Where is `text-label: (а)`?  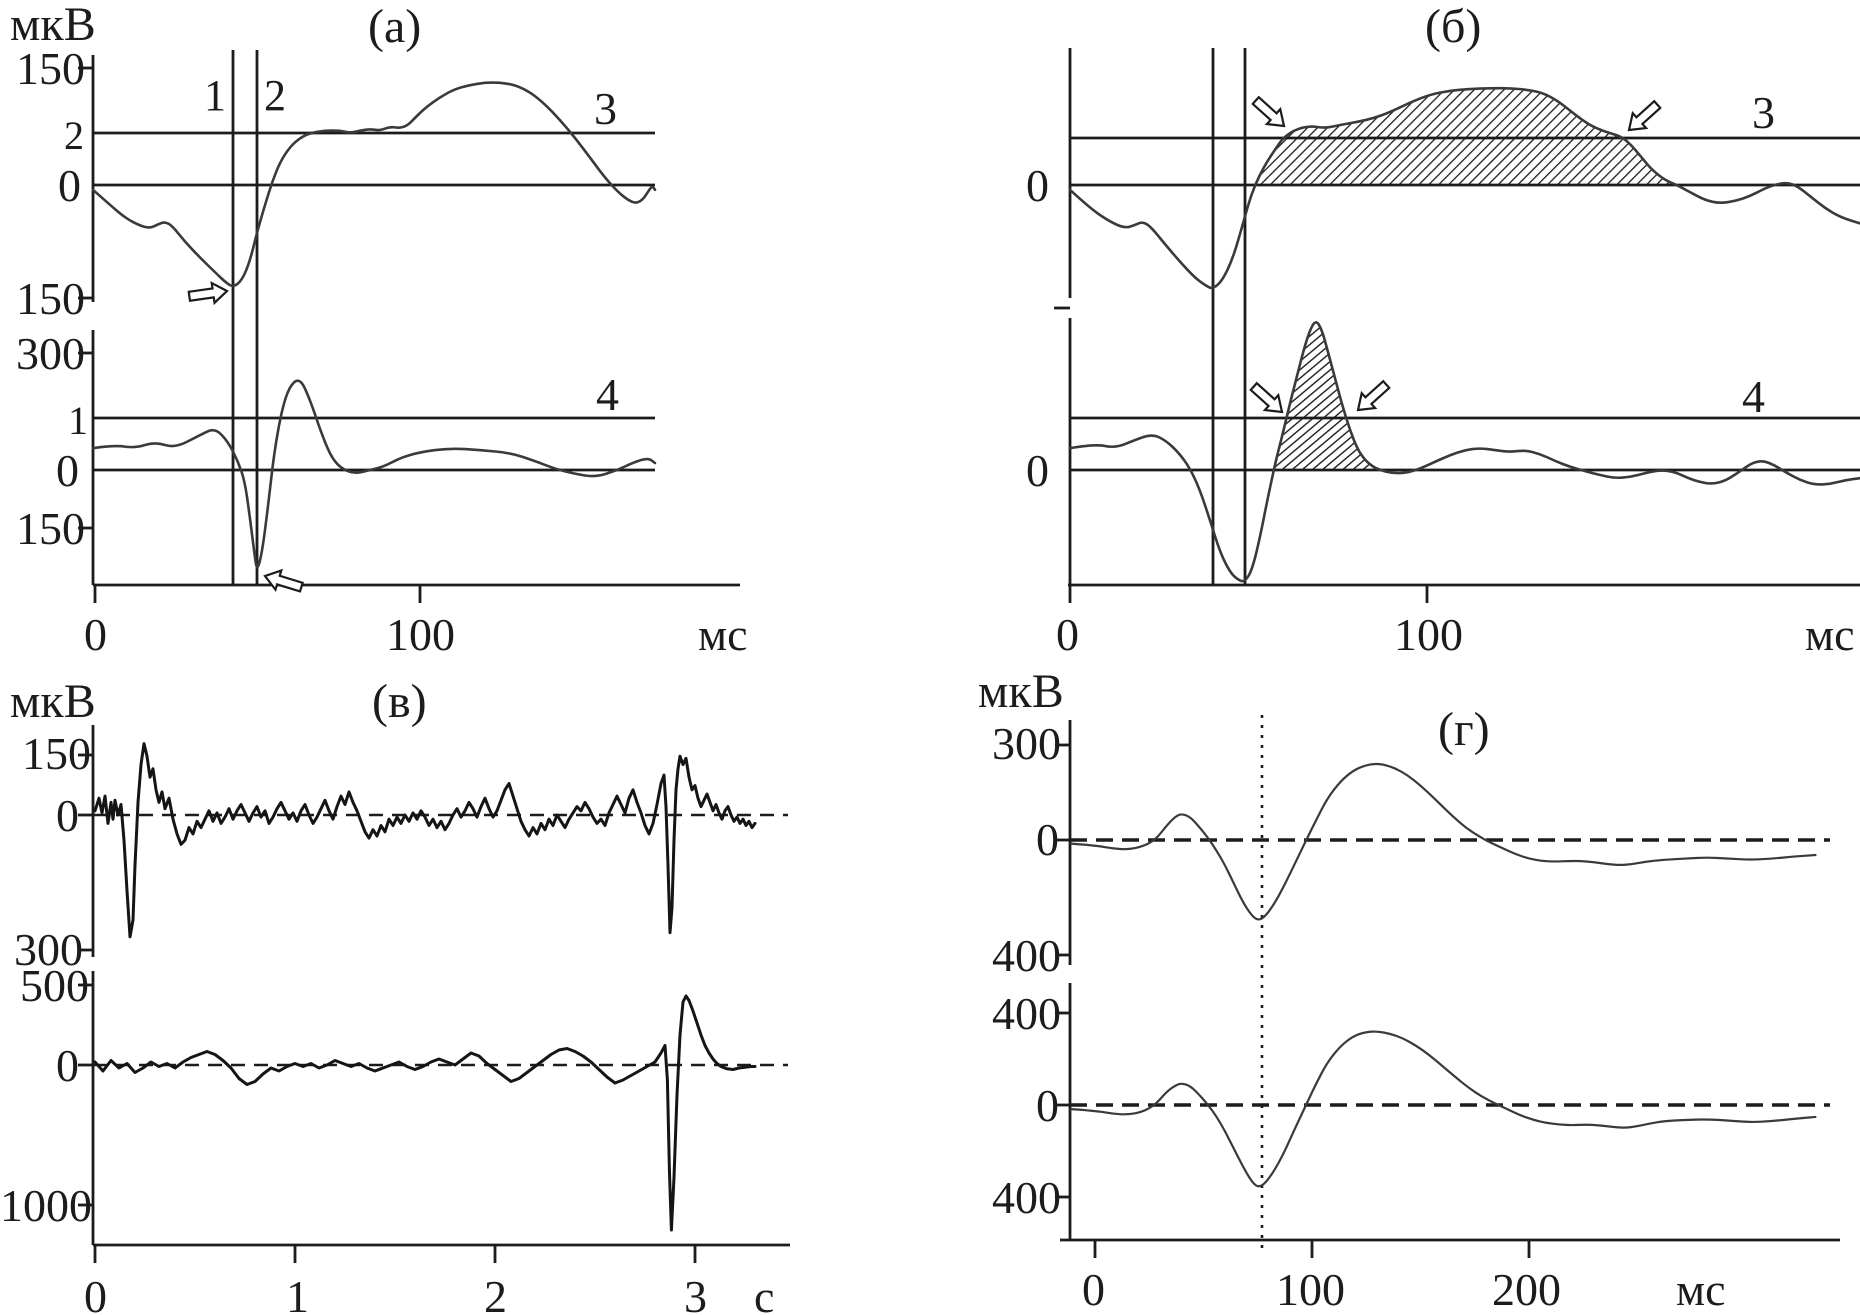 text-label: (а) is located at coordinates (394, 26).